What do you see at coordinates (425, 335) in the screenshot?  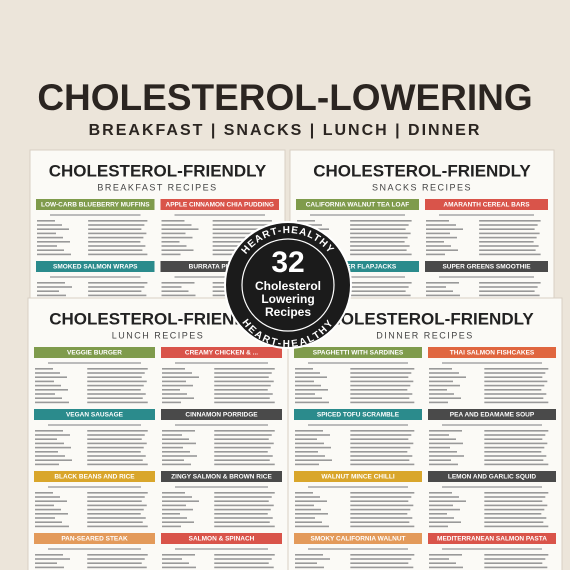 I see `page-subtitle: DINNER RECIPES` at bounding box center [425, 335].